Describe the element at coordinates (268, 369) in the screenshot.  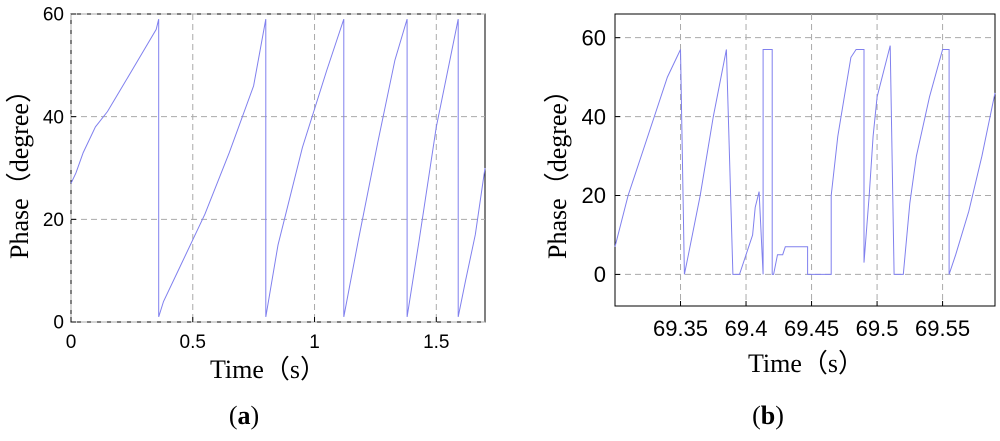
I see `panel-a-x-axis-label: Time（s）` at that location.